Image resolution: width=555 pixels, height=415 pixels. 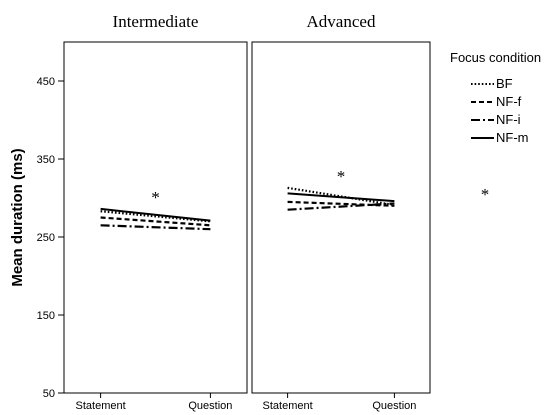 What do you see at coordinates (495, 57) in the screenshot?
I see `legend-title: Focus condition` at bounding box center [495, 57].